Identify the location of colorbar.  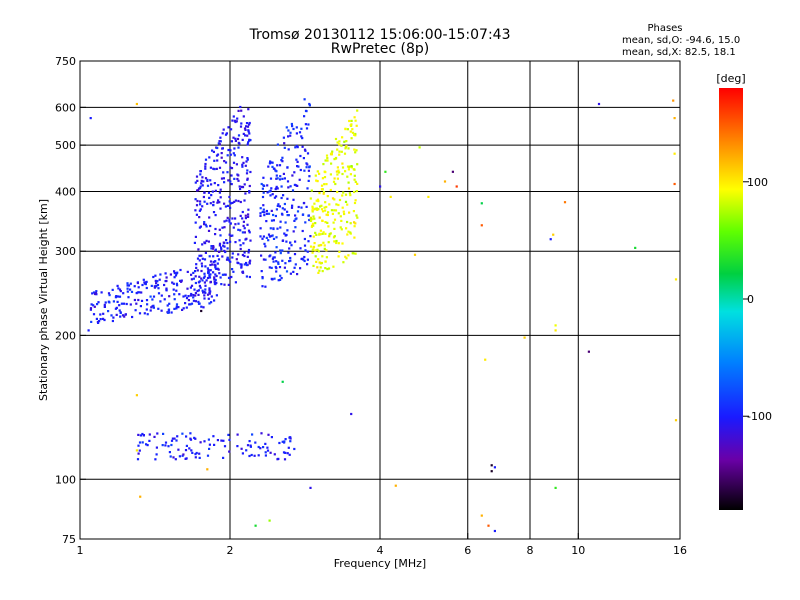
(731, 299).